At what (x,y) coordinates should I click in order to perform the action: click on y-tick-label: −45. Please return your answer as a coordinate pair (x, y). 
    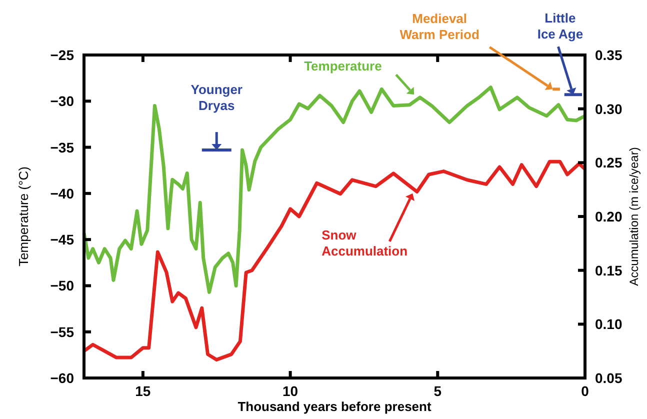
    Looking at the image, I should click on (62, 240).